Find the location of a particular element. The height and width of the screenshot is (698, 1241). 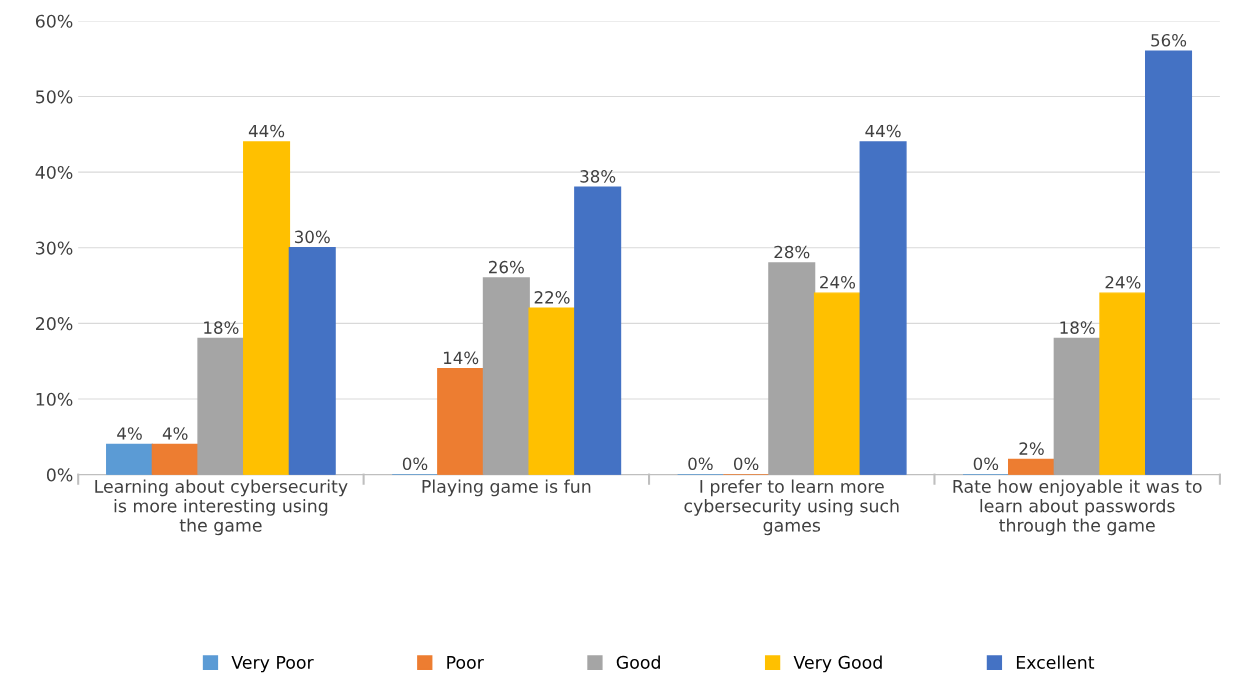

data-label: 26% is located at coordinates (506, 267).